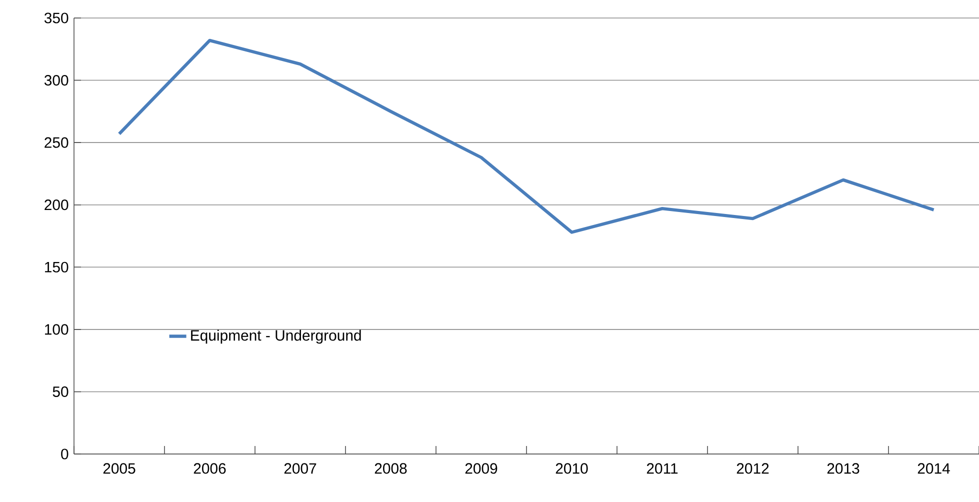  What do you see at coordinates (276, 337) in the screenshot?
I see `legend-label: Equipment - Underground` at bounding box center [276, 337].